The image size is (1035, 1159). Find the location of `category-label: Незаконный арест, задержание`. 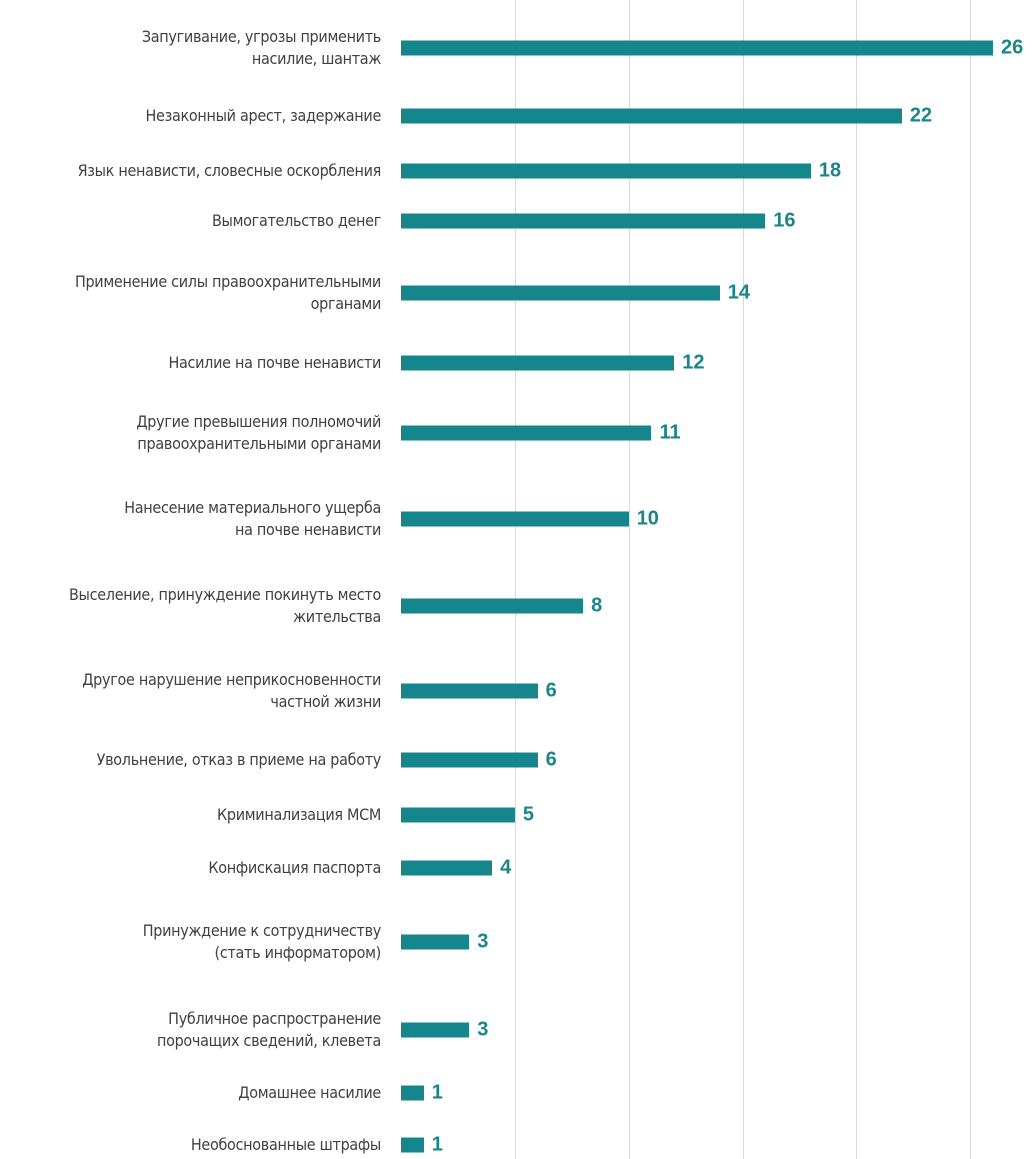

category-label: Незаконный арест, задержание is located at coordinates (263, 115).